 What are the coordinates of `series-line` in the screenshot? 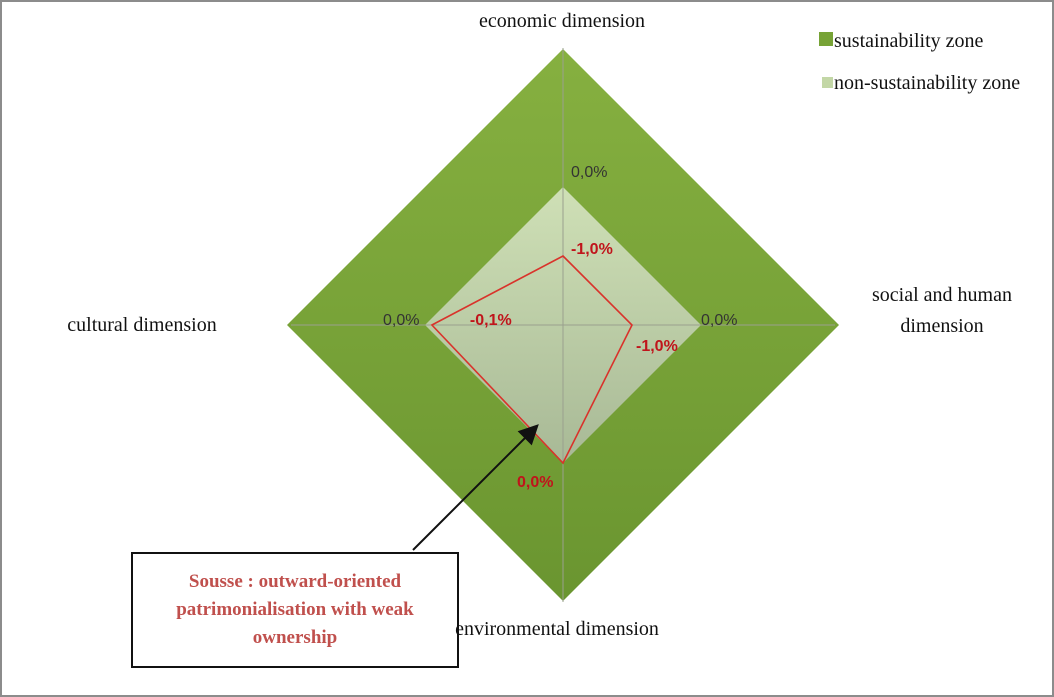 It's located at (531, 360).